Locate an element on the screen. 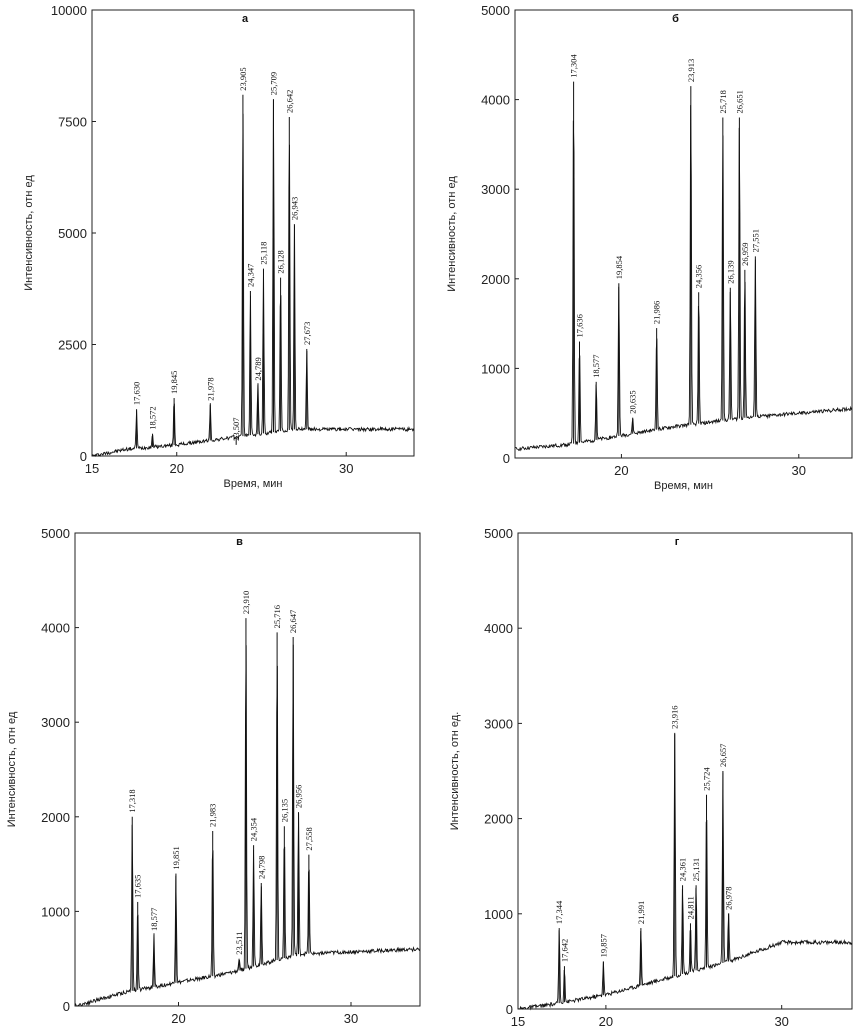  peak-label: 26,956 is located at coordinates (298, 796).